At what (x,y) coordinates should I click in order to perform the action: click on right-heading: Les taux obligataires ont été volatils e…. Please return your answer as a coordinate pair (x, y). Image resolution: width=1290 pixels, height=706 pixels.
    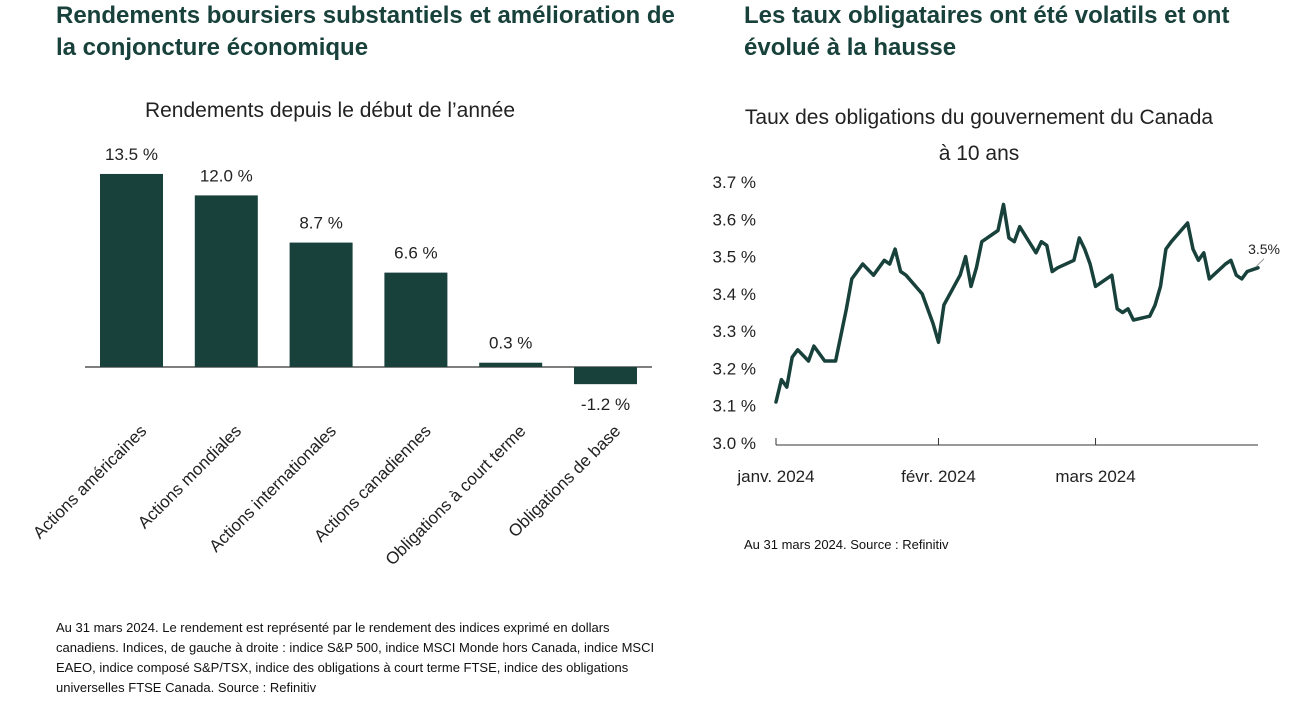
    Looking at the image, I should click on (987, 31).